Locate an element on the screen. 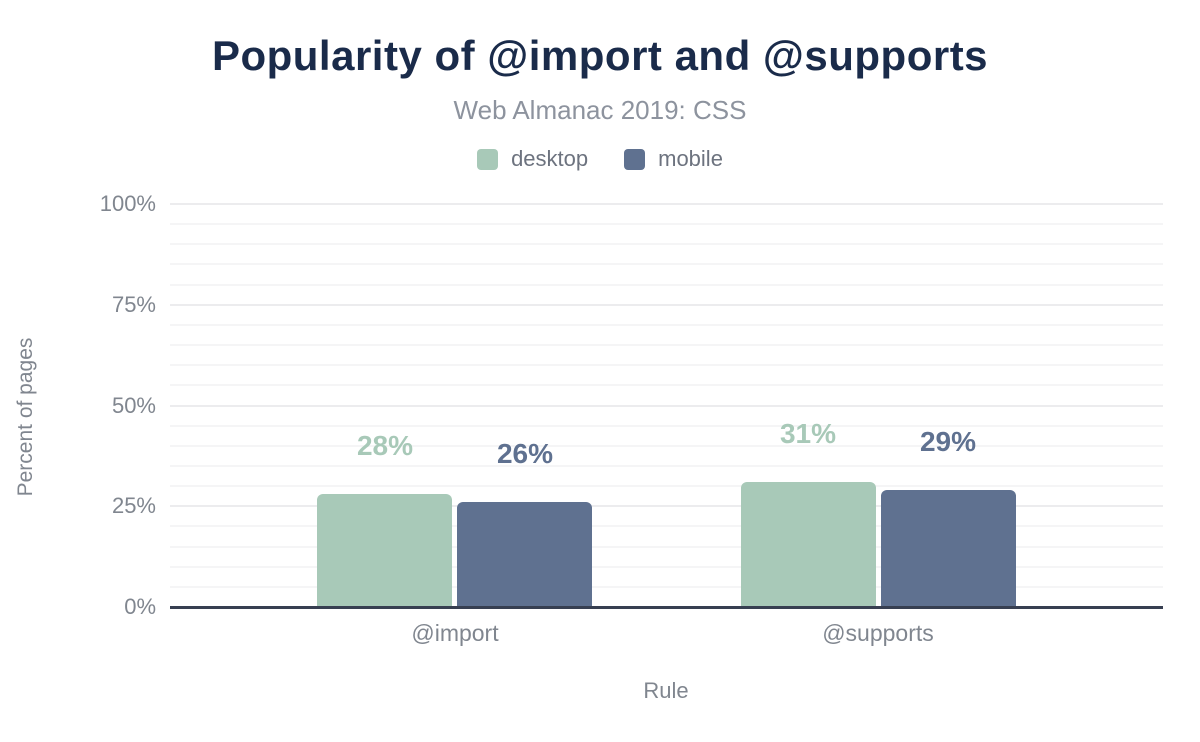 The width and height of the screenshot is (1200, 742). x-category-label: @import is located at coordinates (455, 633).